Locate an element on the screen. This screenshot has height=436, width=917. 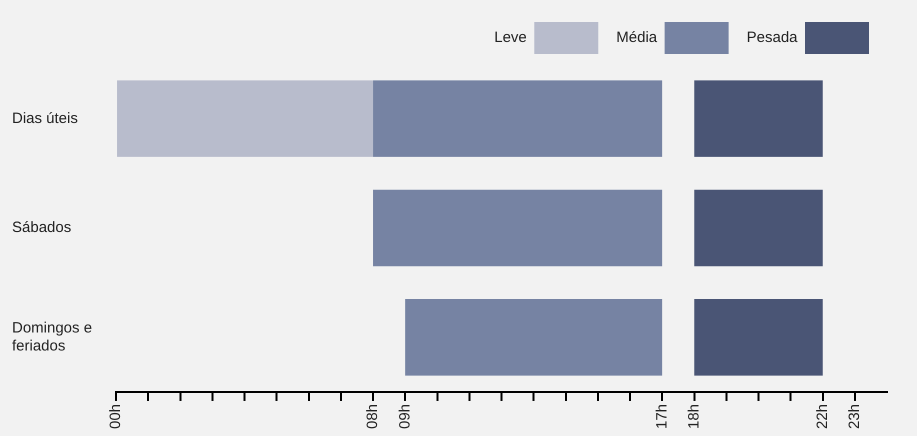
x-tick-label: 23h is located at coordinates (855, 417).